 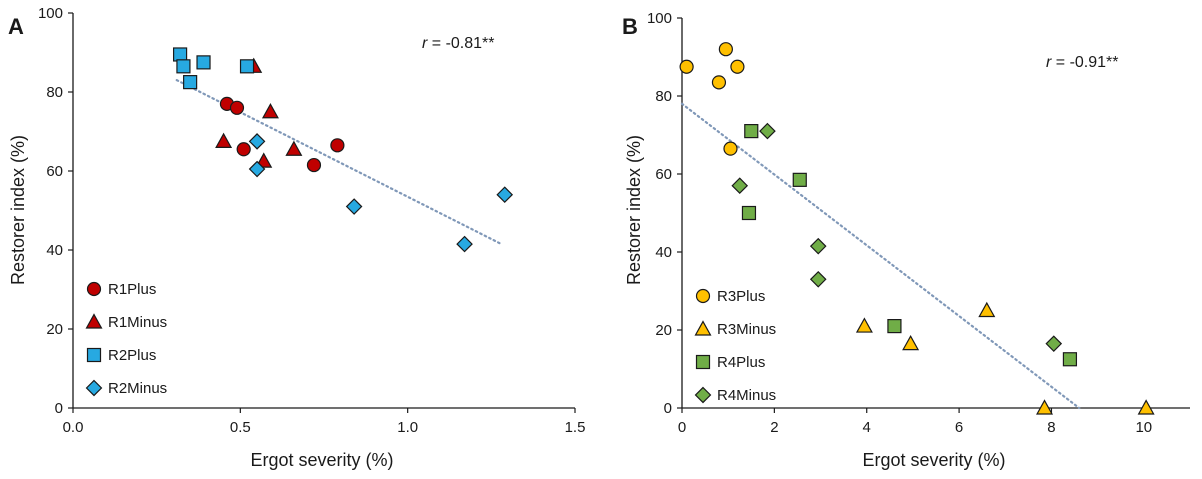 What do you see at coordinates (1143, 427) in the screenshot?
I see `x-tick-label: 10` at bounding box center [1143, 427].